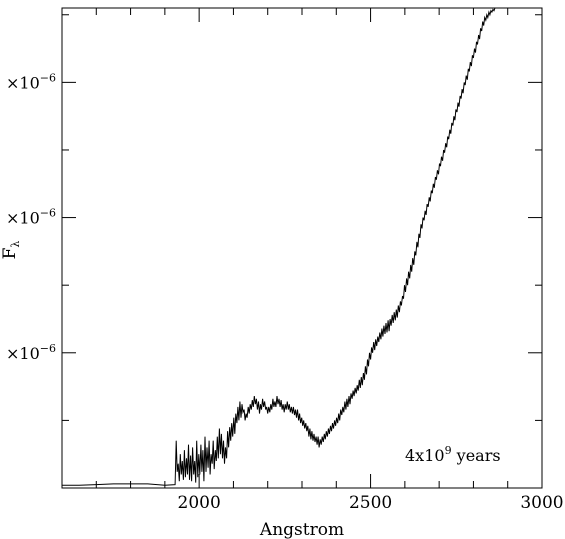  I want to click on y-axis-label: Fλ, so click(11, 250).